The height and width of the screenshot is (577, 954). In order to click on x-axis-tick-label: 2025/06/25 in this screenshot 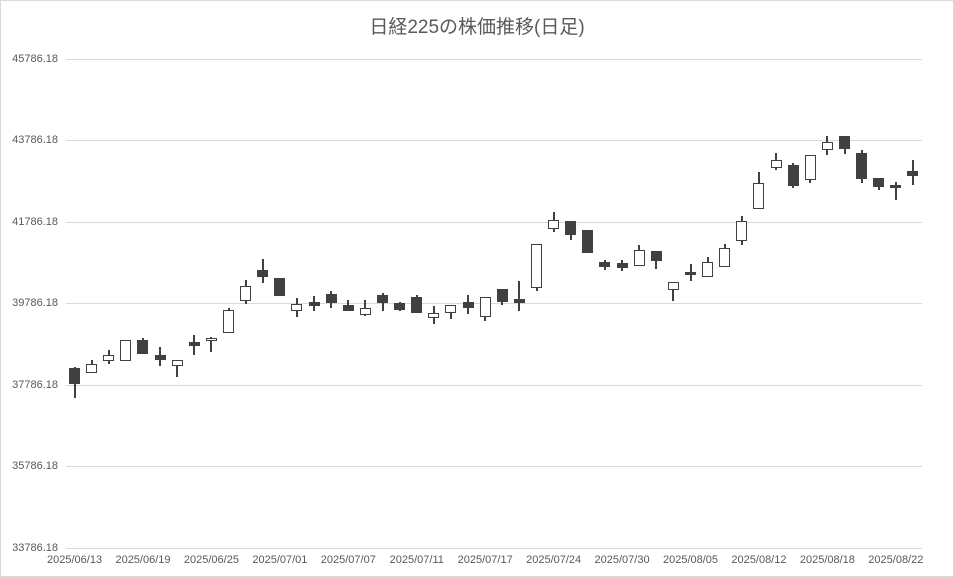, I will do `click(211, 560)`.